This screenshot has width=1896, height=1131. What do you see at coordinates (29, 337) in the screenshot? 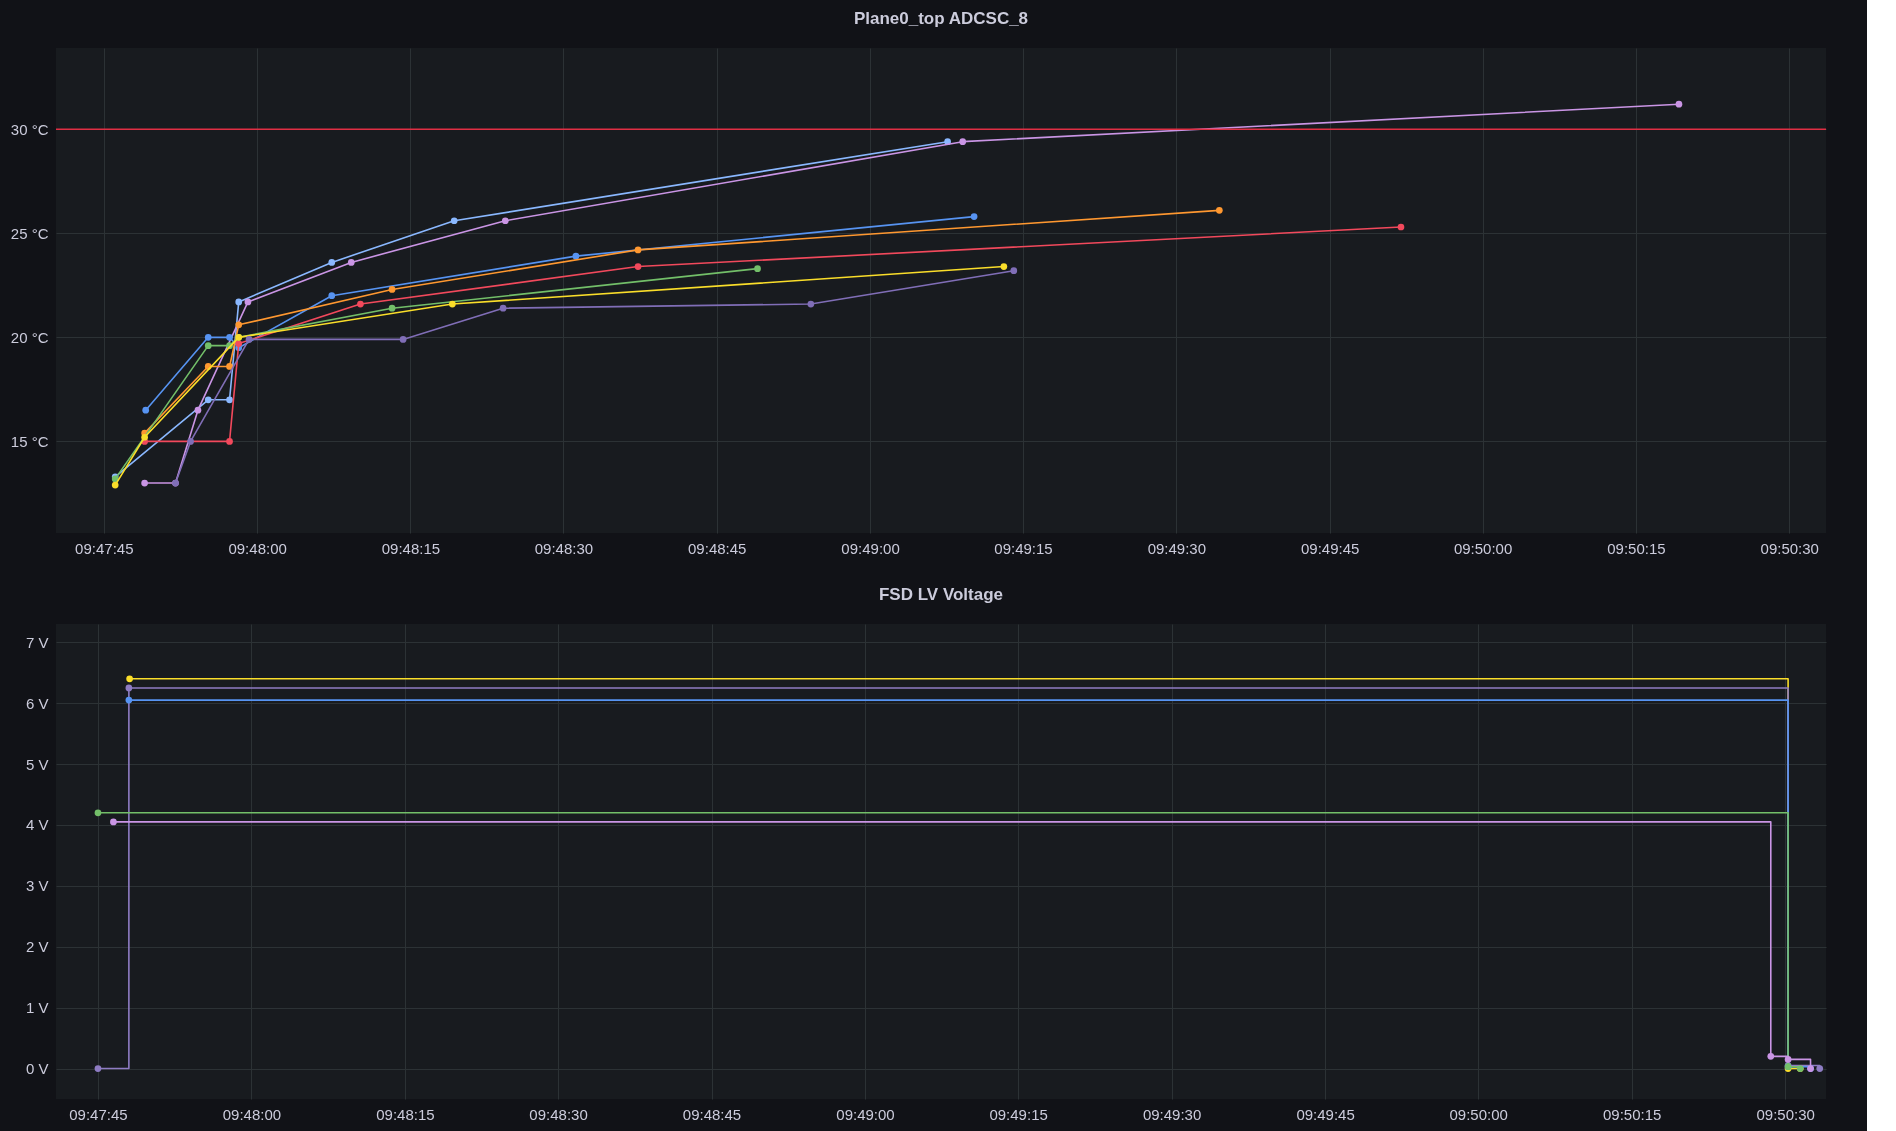
I see `y-tick-label: 20 °C` at bounding box center [29, 337].